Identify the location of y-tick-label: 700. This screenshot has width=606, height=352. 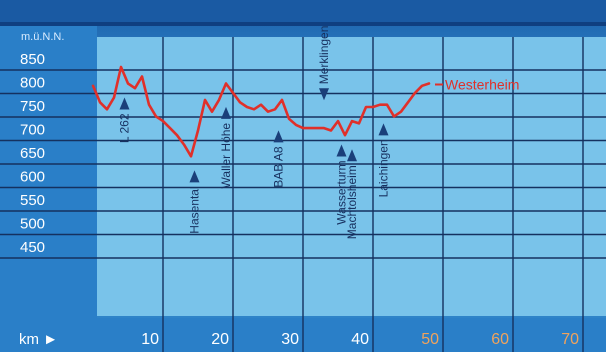
(32, 130).